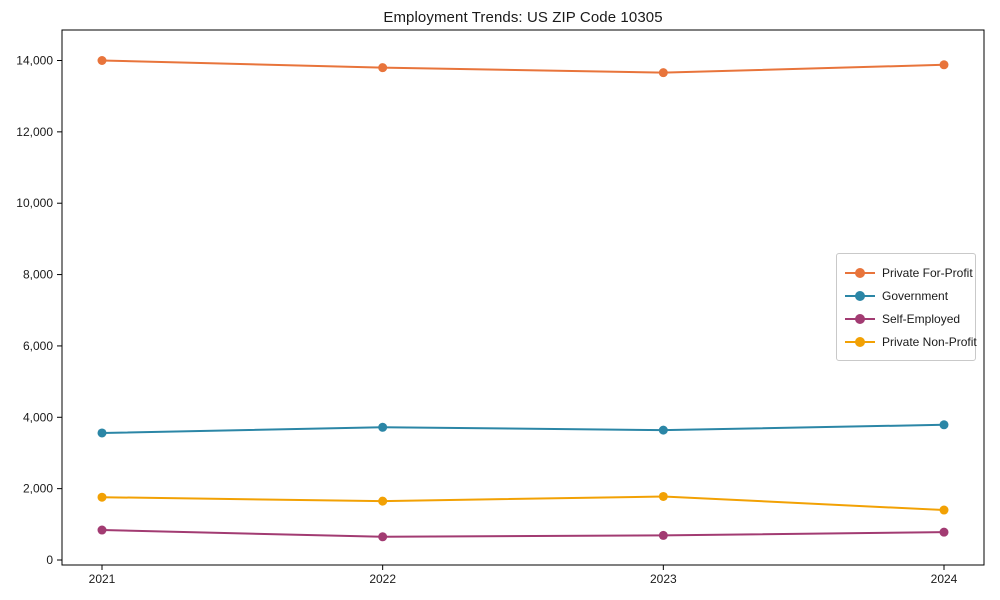 This screenshot has width=1000, height=600. Describe the element at coordinates (523, 17) in the screenshot. I see `chart-title: Employment Trends: US ZIP Code 10305` at that location.